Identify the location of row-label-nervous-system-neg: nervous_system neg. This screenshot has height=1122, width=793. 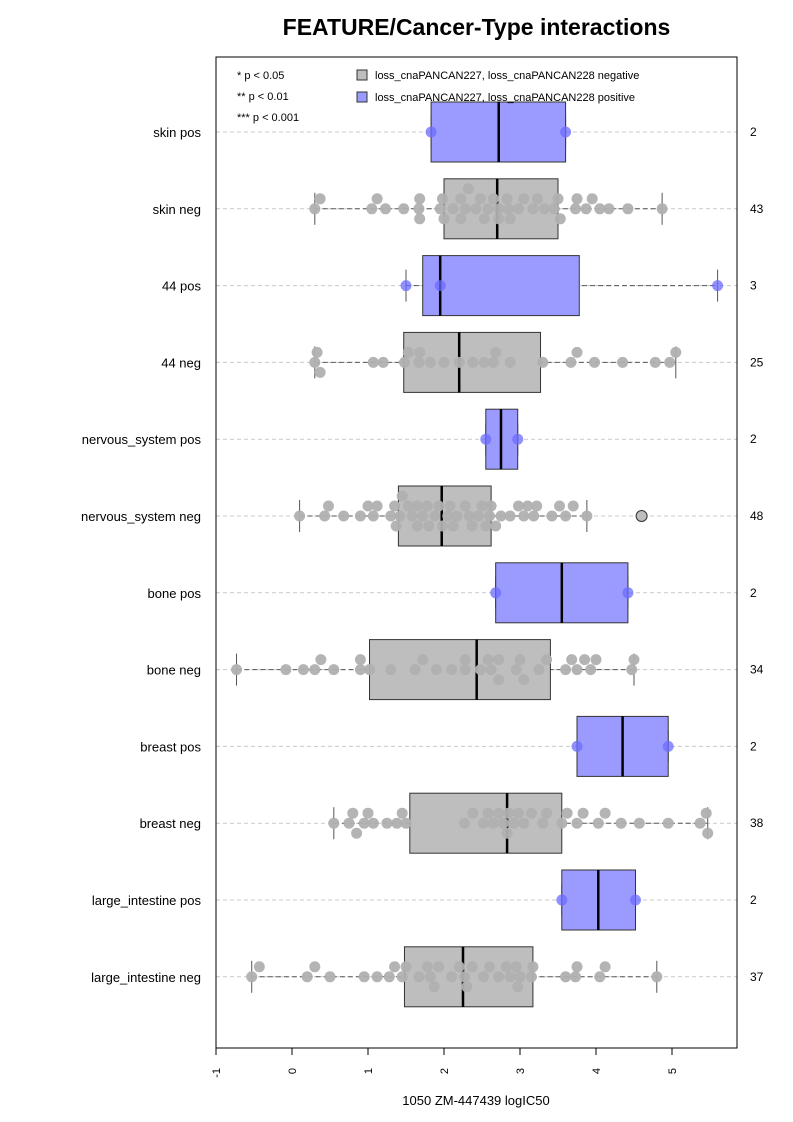
(141, 516).